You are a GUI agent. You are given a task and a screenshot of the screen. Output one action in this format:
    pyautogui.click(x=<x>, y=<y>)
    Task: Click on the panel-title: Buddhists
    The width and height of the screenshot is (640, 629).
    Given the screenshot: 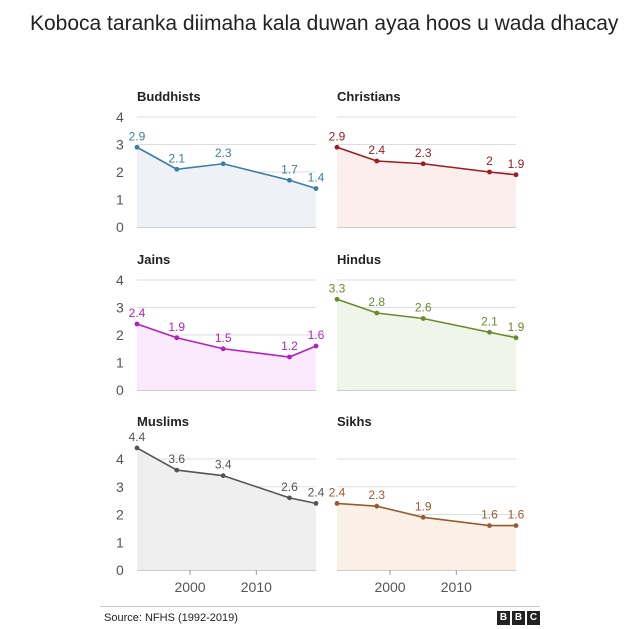 What is the action you would take?
    pyautogui.click(x=169, y=96)
    